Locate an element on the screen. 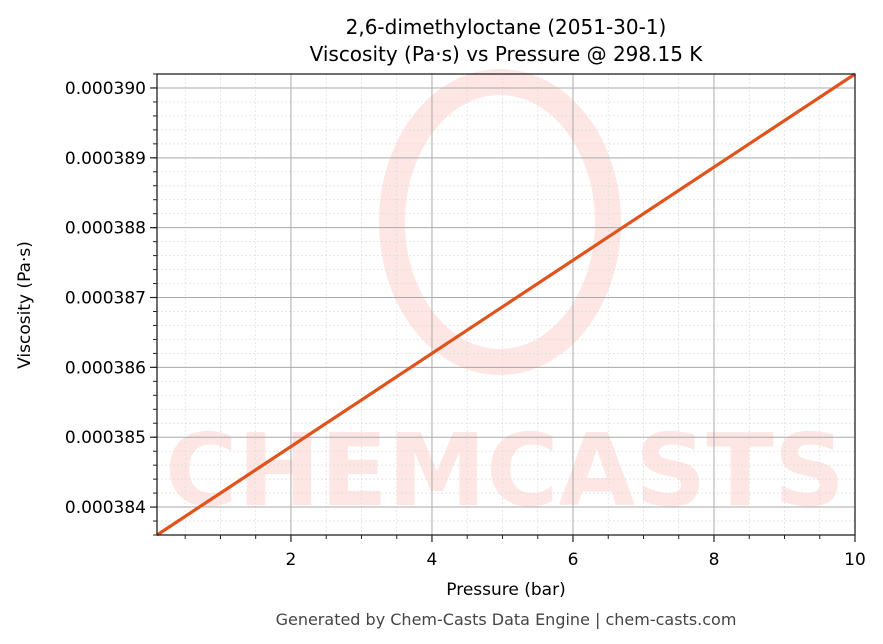 The height and width of the screenshot is (644, 883). x-tick-label: 2 is located at coordinates (291, 560).